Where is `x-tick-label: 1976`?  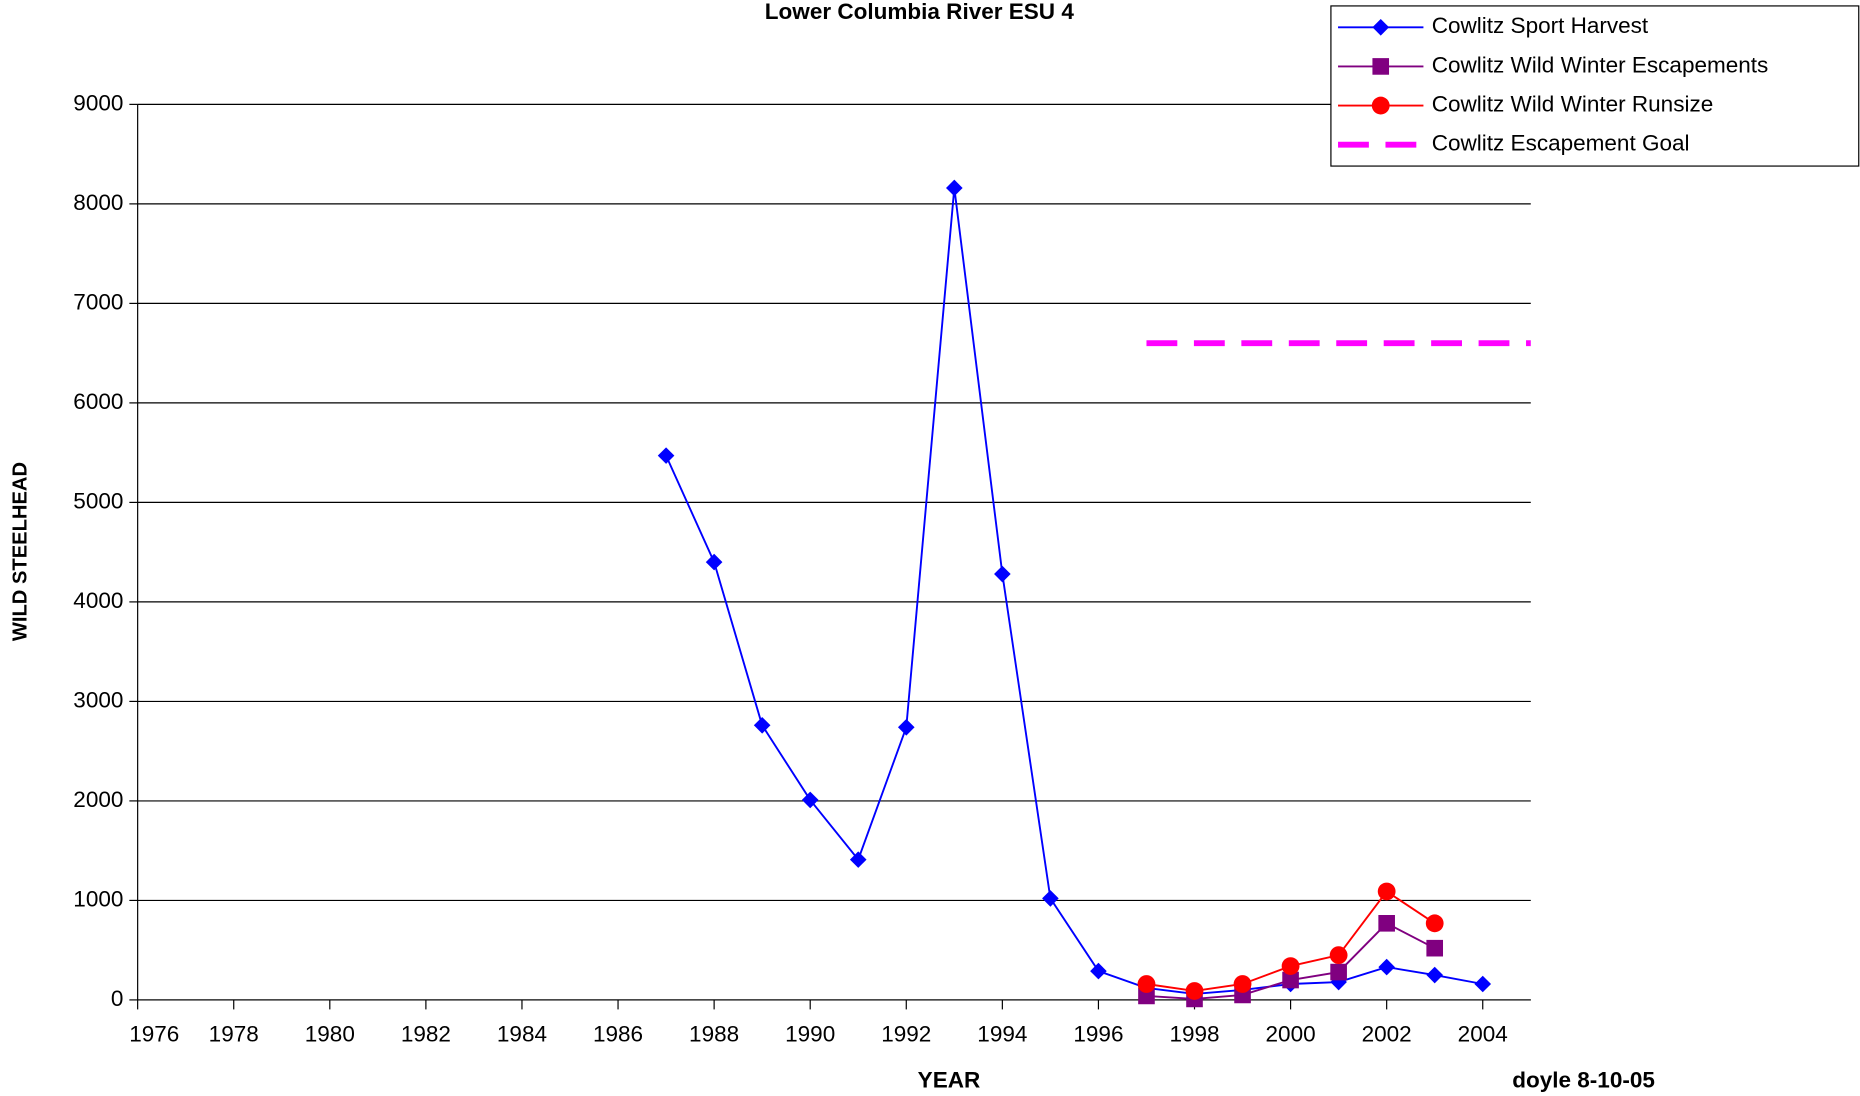
x-tick-label: 1976 is located at coordinates (154, 1033).